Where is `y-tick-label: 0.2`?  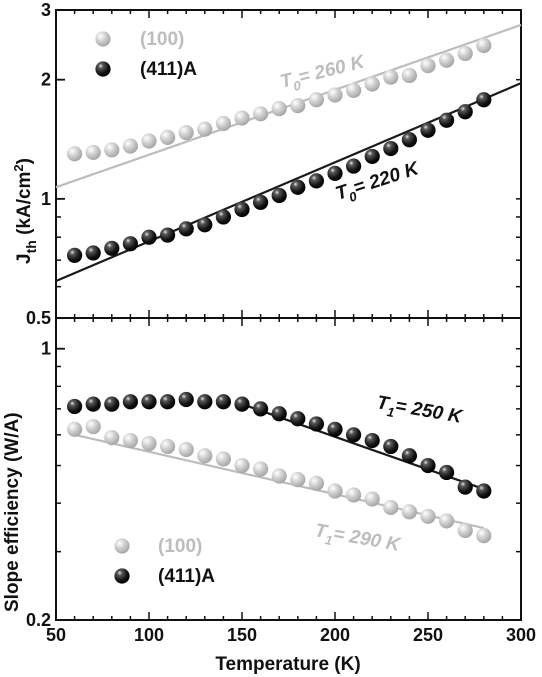
y-tick-label: 0.2 is located at coordinates (38, 620).